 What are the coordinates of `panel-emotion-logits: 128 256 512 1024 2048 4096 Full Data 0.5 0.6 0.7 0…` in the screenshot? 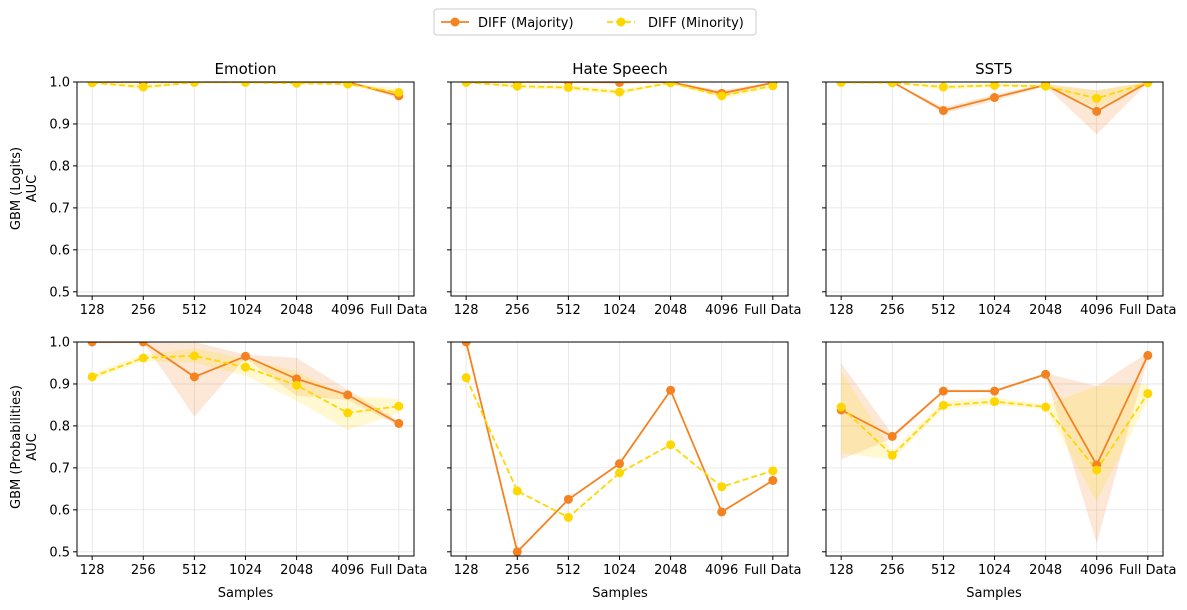 It's located at (238, 197).